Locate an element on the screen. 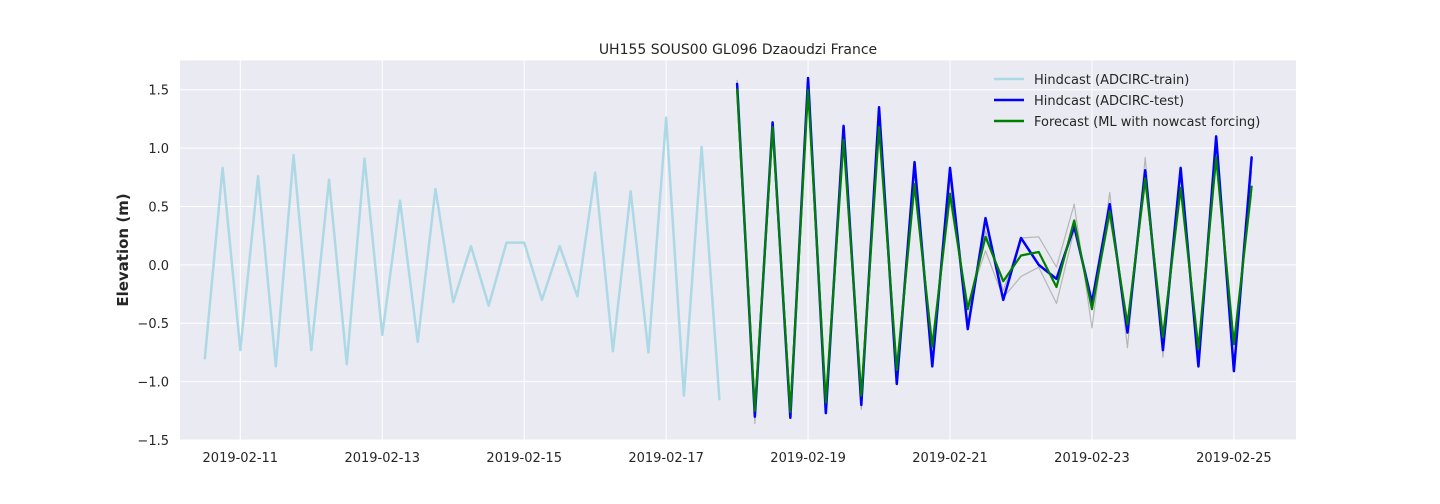 Image resolution: width=1440 pixels, height=504 pixels. x-tick-label: 2019-02-25 is located at coordinates (1234, 458).